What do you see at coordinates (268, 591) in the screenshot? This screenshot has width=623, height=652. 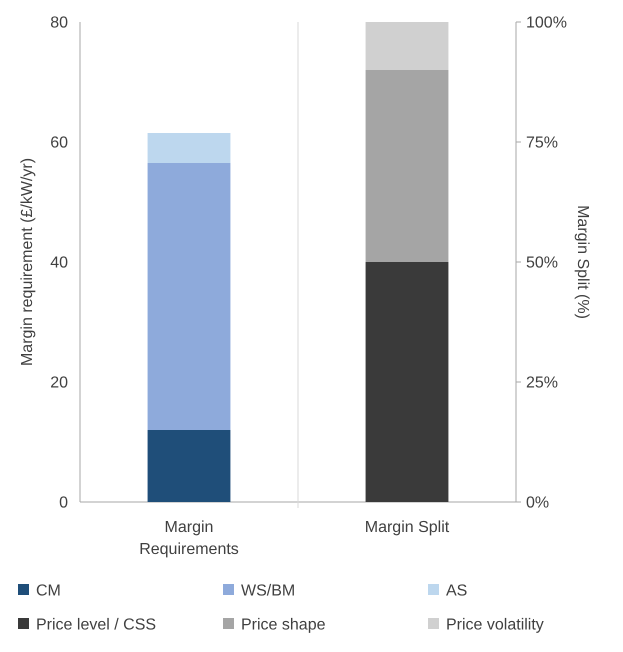 I see `legend-label: WS/BM` at bounding box center [268, 591].